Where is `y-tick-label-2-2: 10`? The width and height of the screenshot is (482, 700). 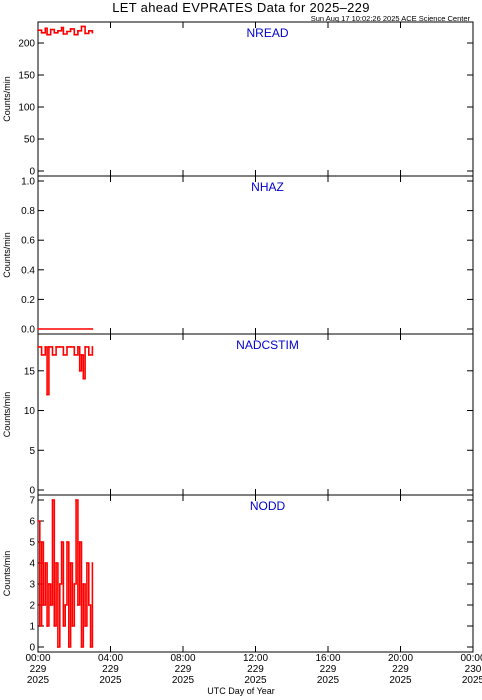 y-tick-label-2-2: 10 is located at coordinates (30, 411).